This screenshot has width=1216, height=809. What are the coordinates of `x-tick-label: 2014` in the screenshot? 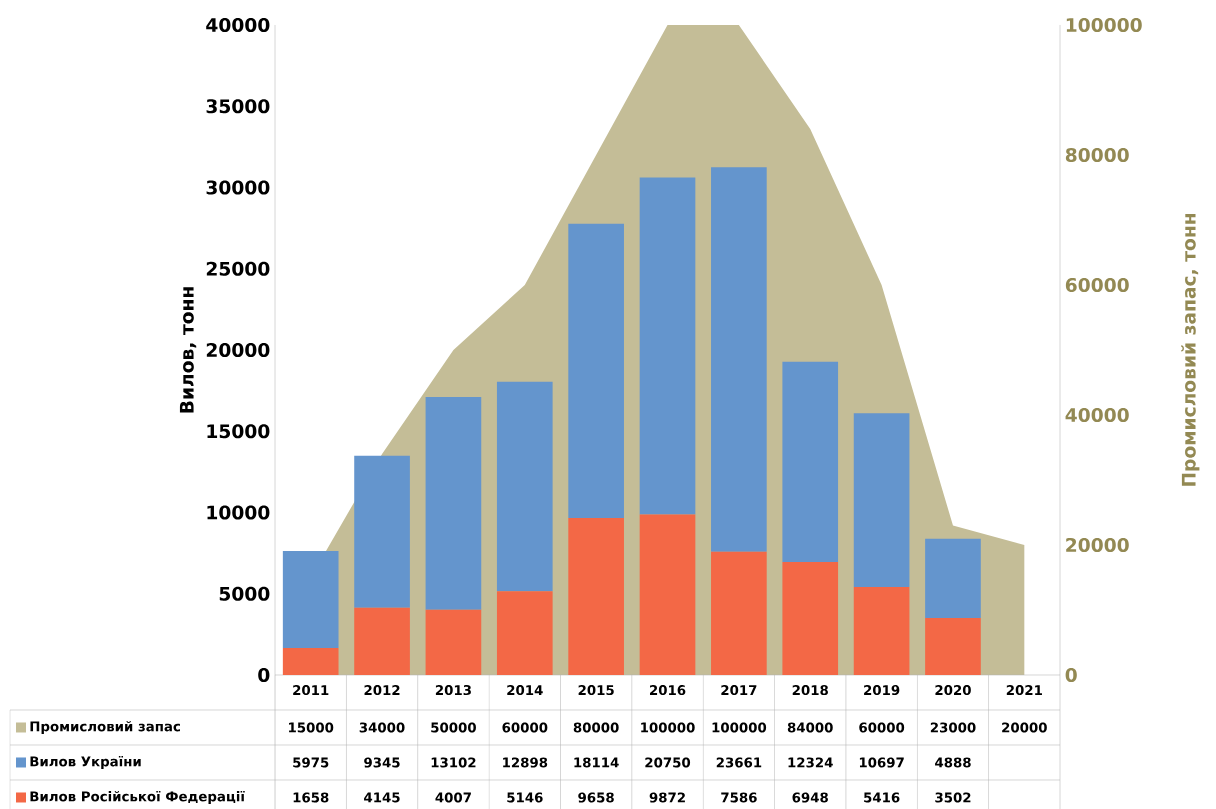 It's located at (525, 690).